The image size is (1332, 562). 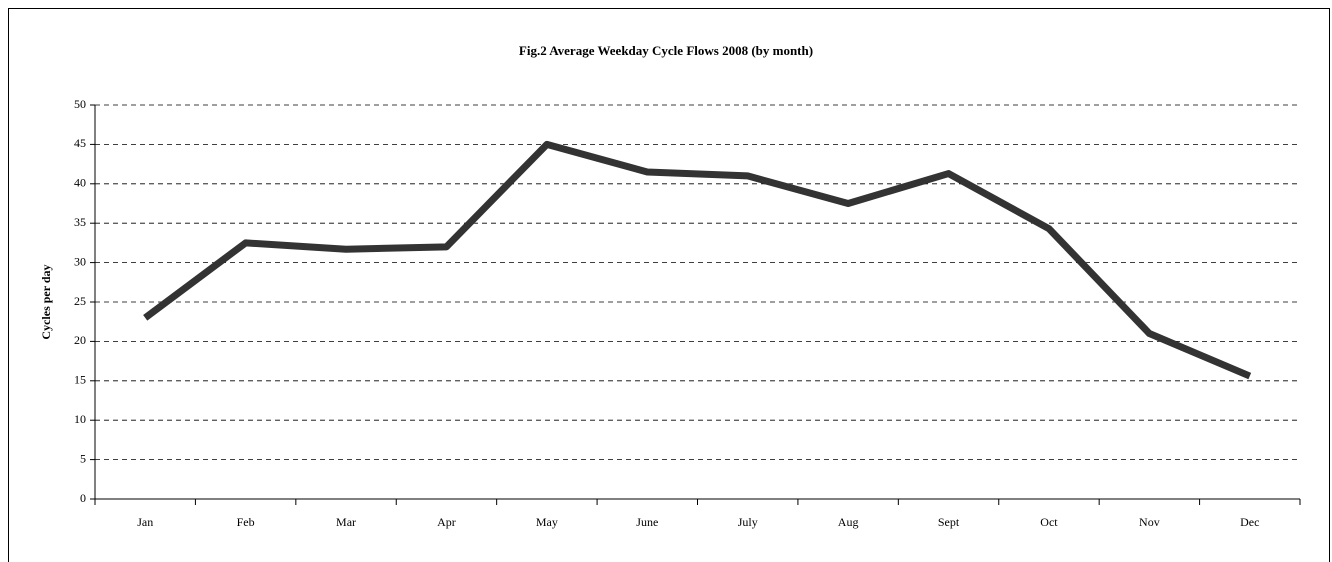 I want to click on y-tick-label: 5, so click(x=83, y=458).